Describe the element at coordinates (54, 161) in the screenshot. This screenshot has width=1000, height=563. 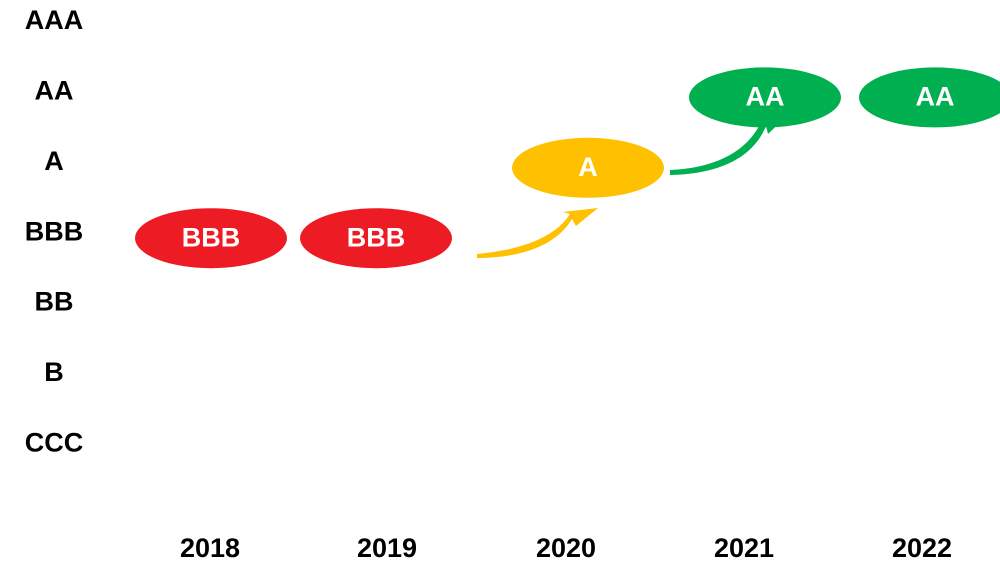
I see `rating-level-label: A` at that location.